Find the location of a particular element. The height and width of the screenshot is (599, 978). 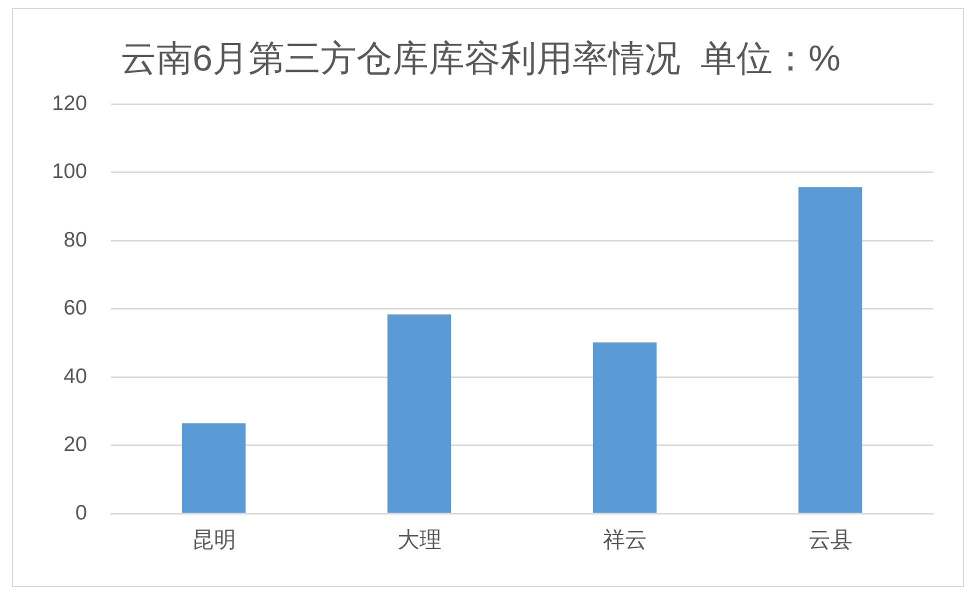

y-tick-label: 80 is located at coordinates (76, 240).